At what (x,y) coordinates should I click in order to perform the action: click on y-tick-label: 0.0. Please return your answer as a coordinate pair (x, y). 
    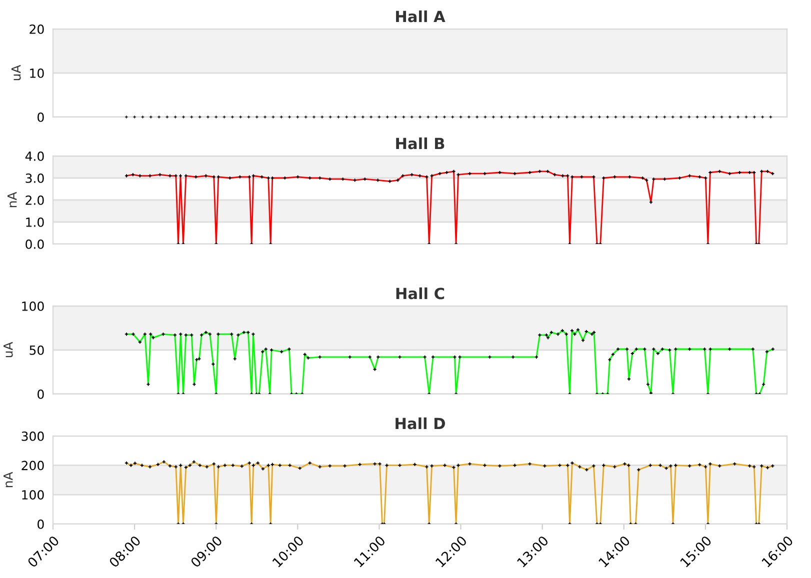
    Looking at the image, I should click on (35, 244).